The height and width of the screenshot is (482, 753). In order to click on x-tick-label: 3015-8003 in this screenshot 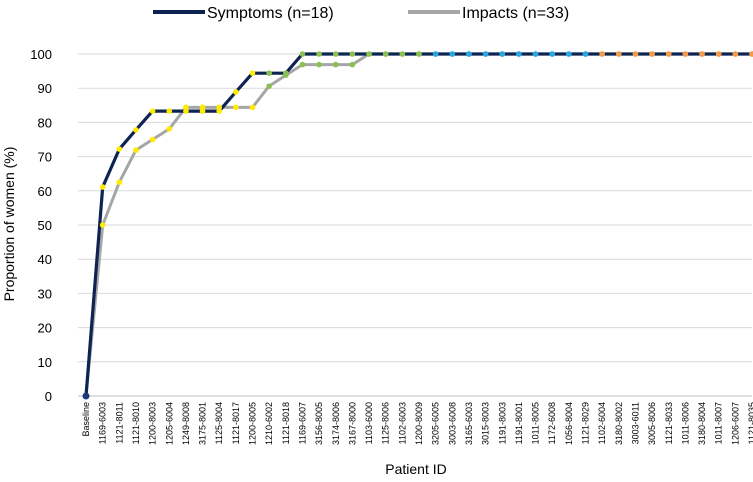, I will do `click(486, 423)`.